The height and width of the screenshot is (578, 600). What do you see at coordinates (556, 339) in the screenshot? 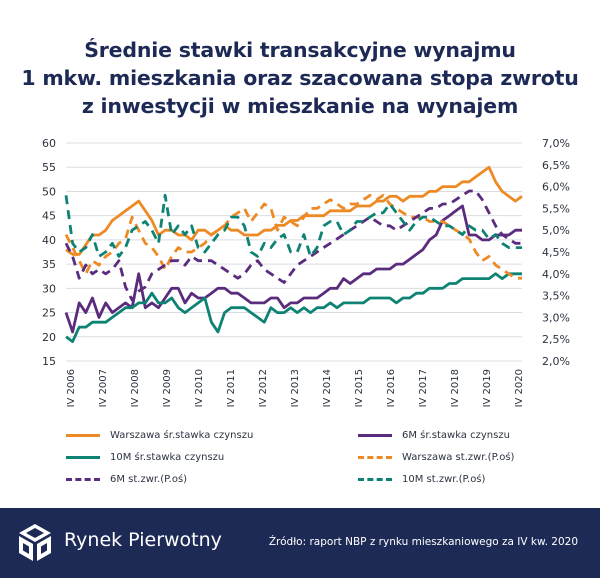
I see `y-right-tick-label: 2,5%` at bounding box center [556, 339].